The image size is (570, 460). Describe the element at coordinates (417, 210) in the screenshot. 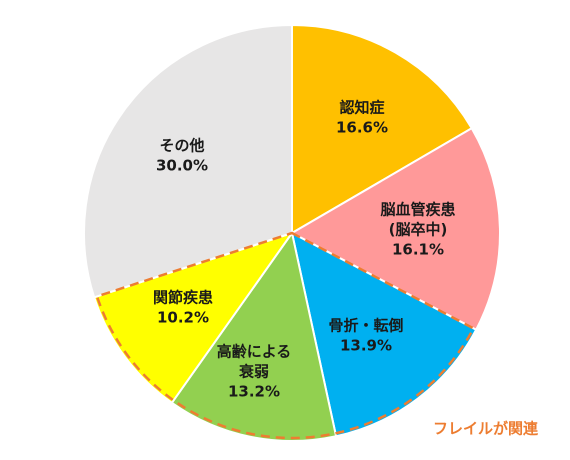

I see `slice-label: 脳血管疾患` at that location.